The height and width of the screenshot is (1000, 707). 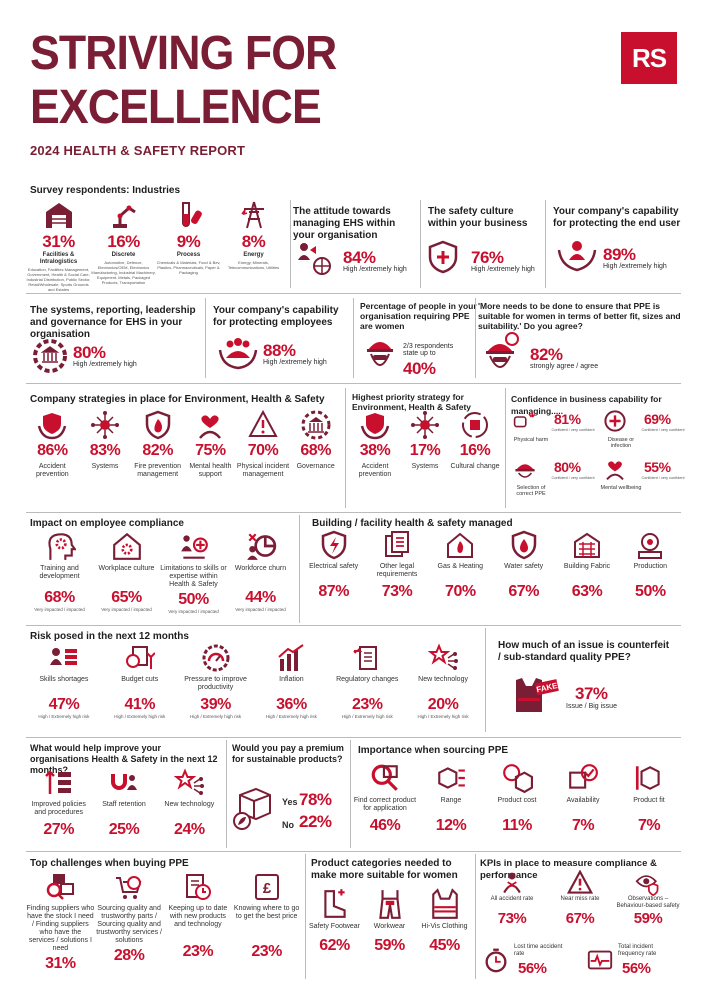 I want to click on building-label: Gas & Heating, so click(x=460, y=566).